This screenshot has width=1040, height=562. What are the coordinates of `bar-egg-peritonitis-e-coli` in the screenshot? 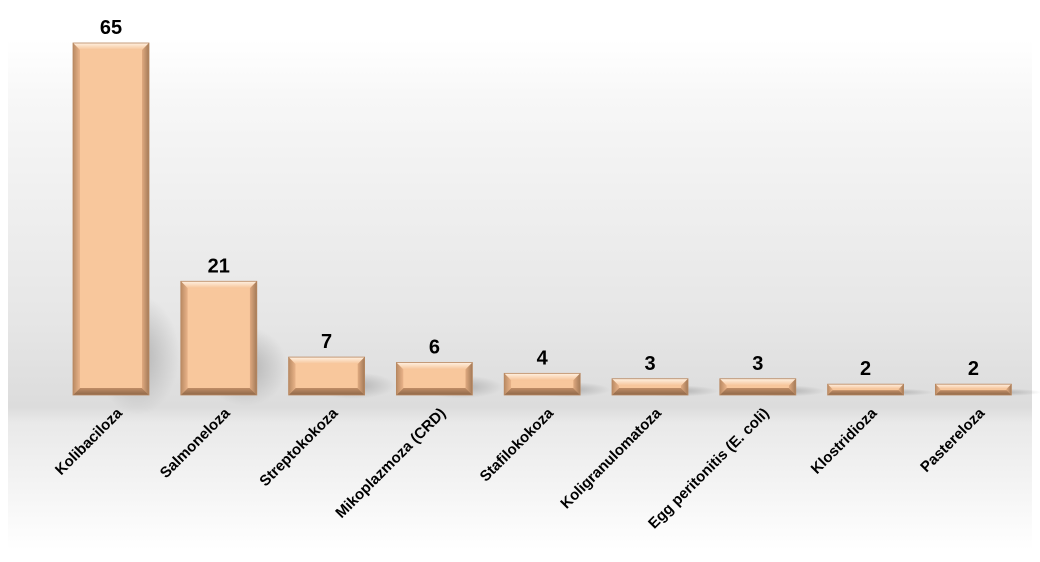 It's located at (758, 387).